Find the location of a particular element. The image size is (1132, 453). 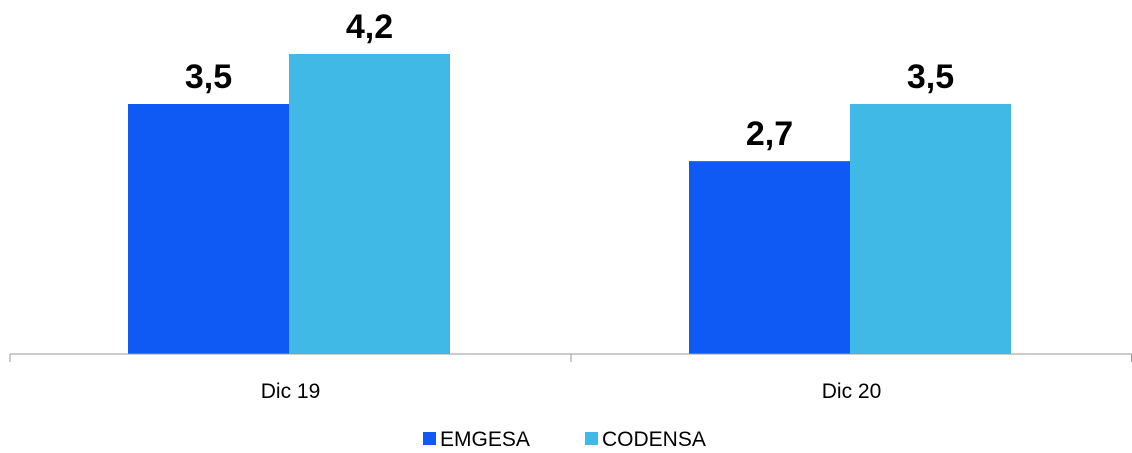

legend: EMGESA CODENSA is located at coordinates (564, 439).